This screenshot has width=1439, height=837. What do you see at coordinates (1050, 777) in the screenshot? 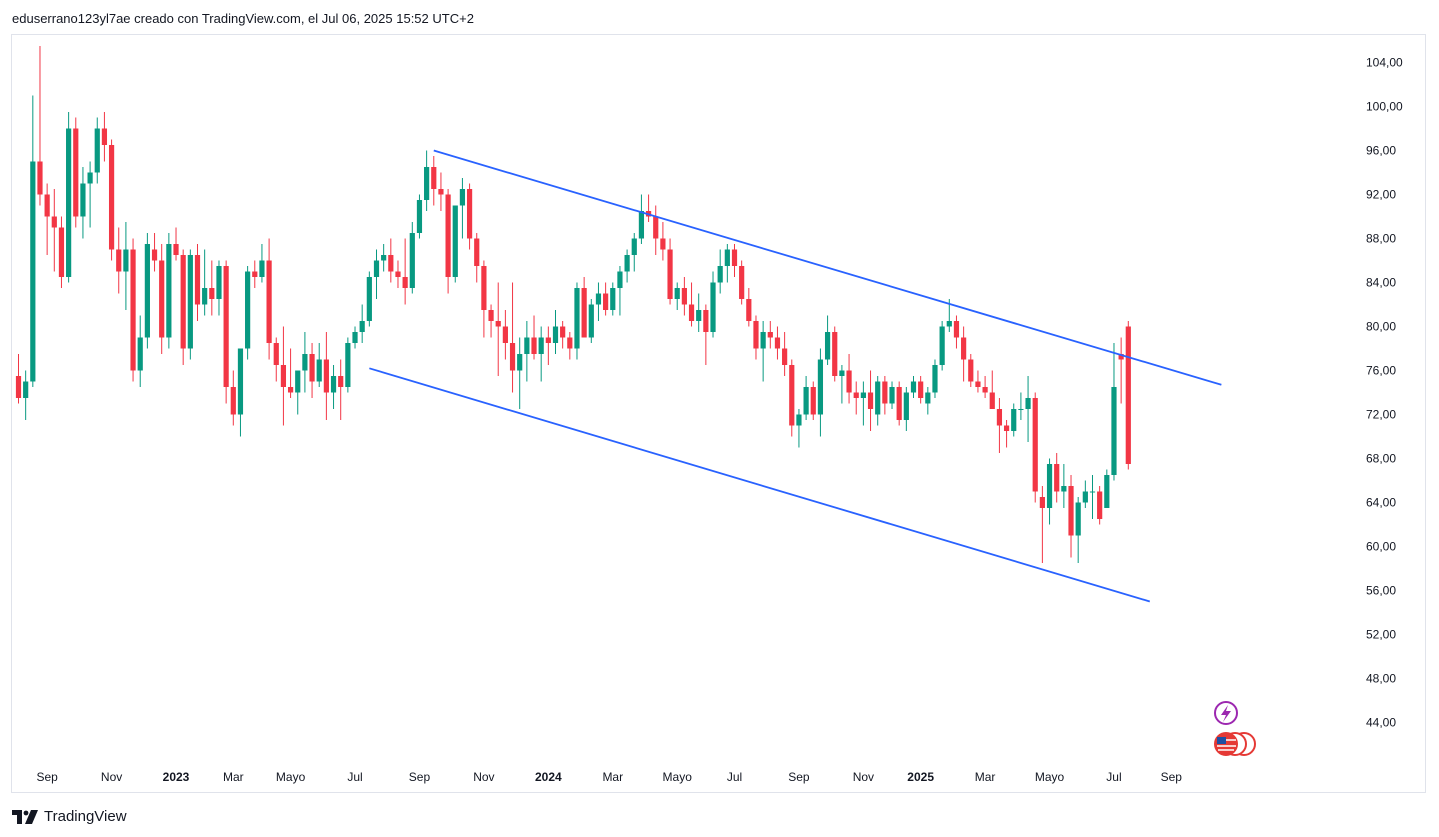
I see `time-tick-label: Mayo` at bounding box center [1050, 777].